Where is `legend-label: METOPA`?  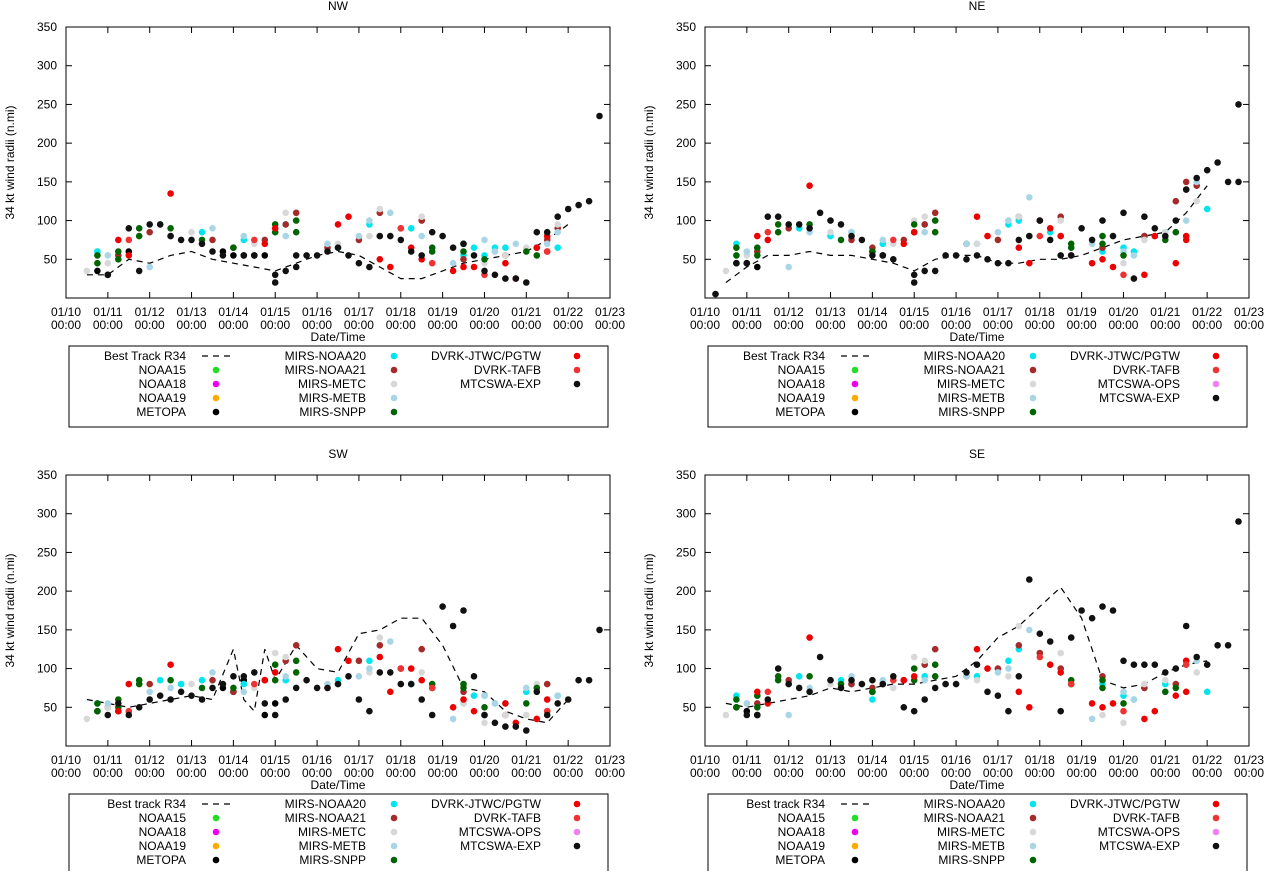 legend-label: METOPA is located at coordinates (800, 412).